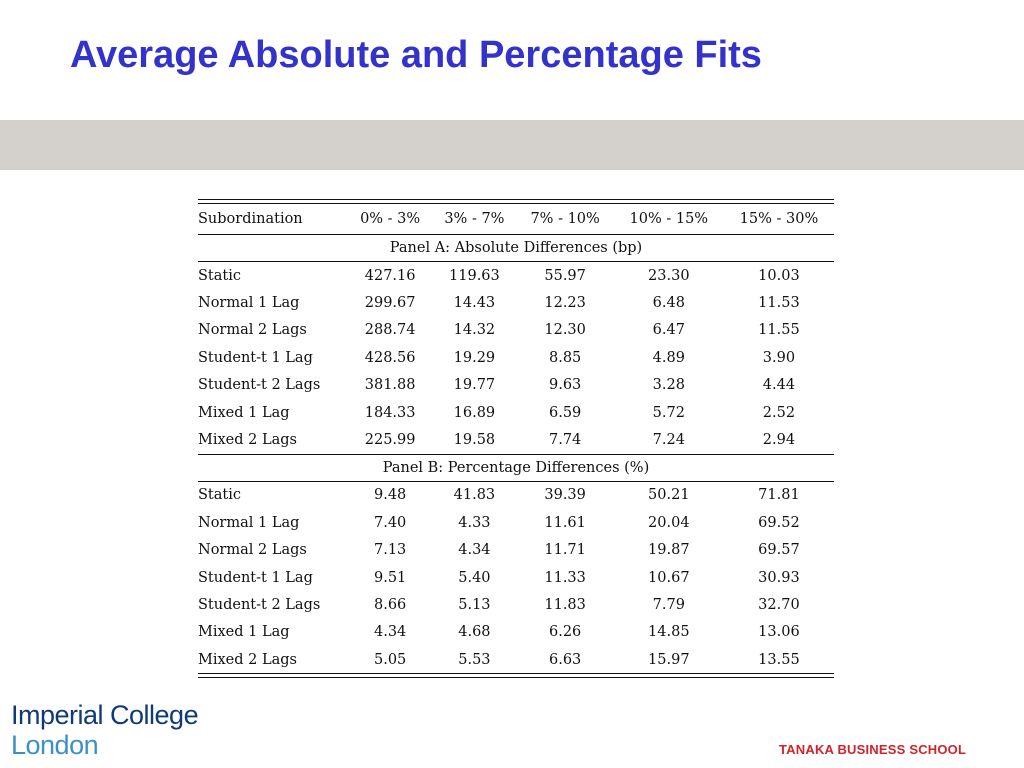  Describe the element at coordinates (474, 219) in the screenshot. I see `column-header: 3% - 7%` at that location.